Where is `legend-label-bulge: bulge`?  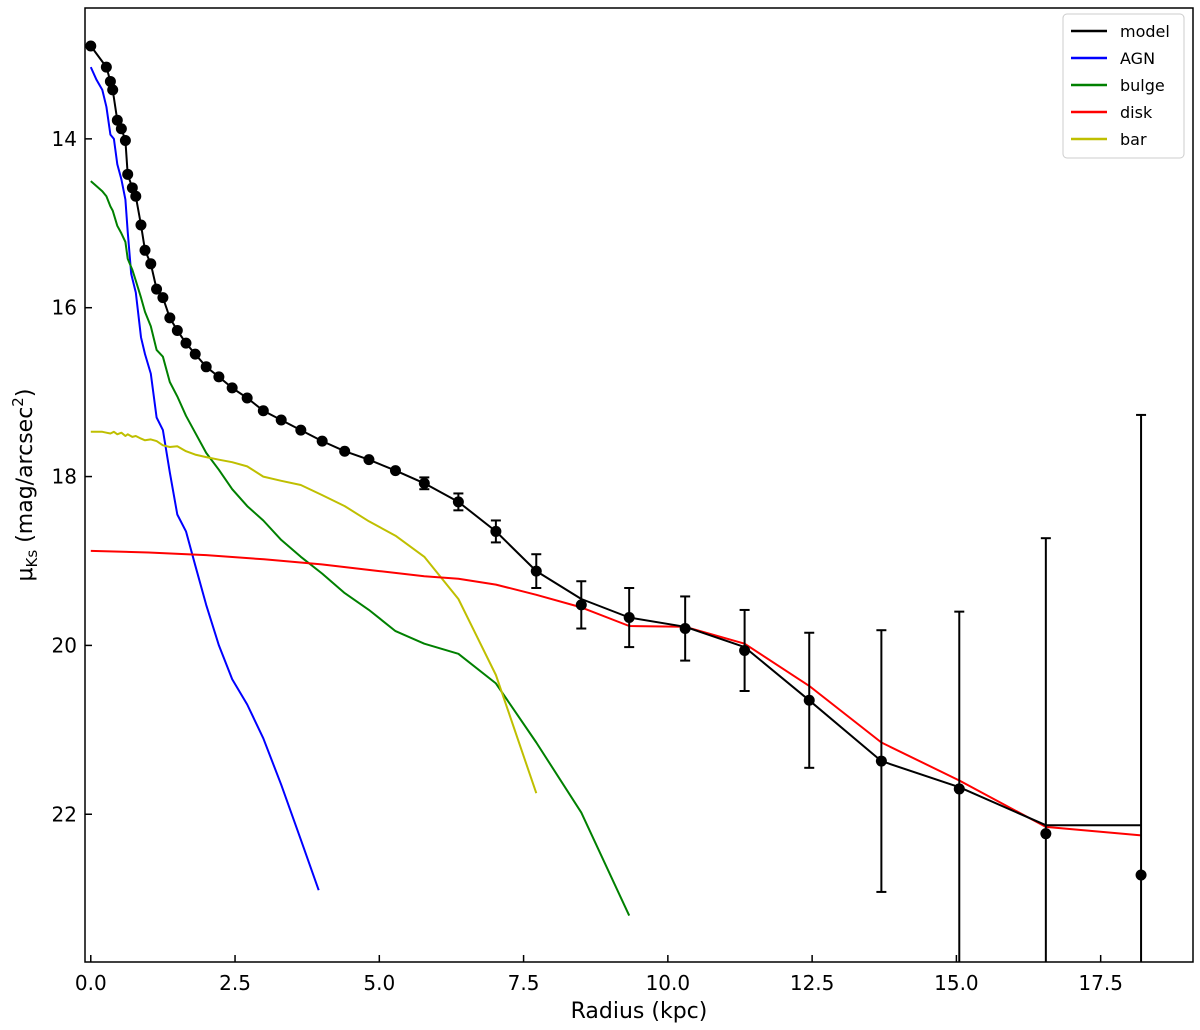 legend-label-bulge: bulge is located at coordinates (1142, 85).